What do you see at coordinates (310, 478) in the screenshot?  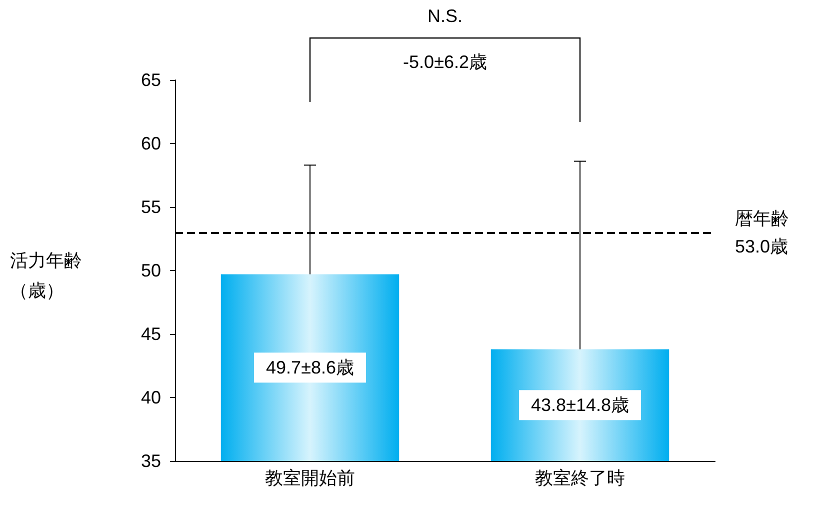 I see `x-tick-label: 教室開始前` at bounding box center [310, 478].